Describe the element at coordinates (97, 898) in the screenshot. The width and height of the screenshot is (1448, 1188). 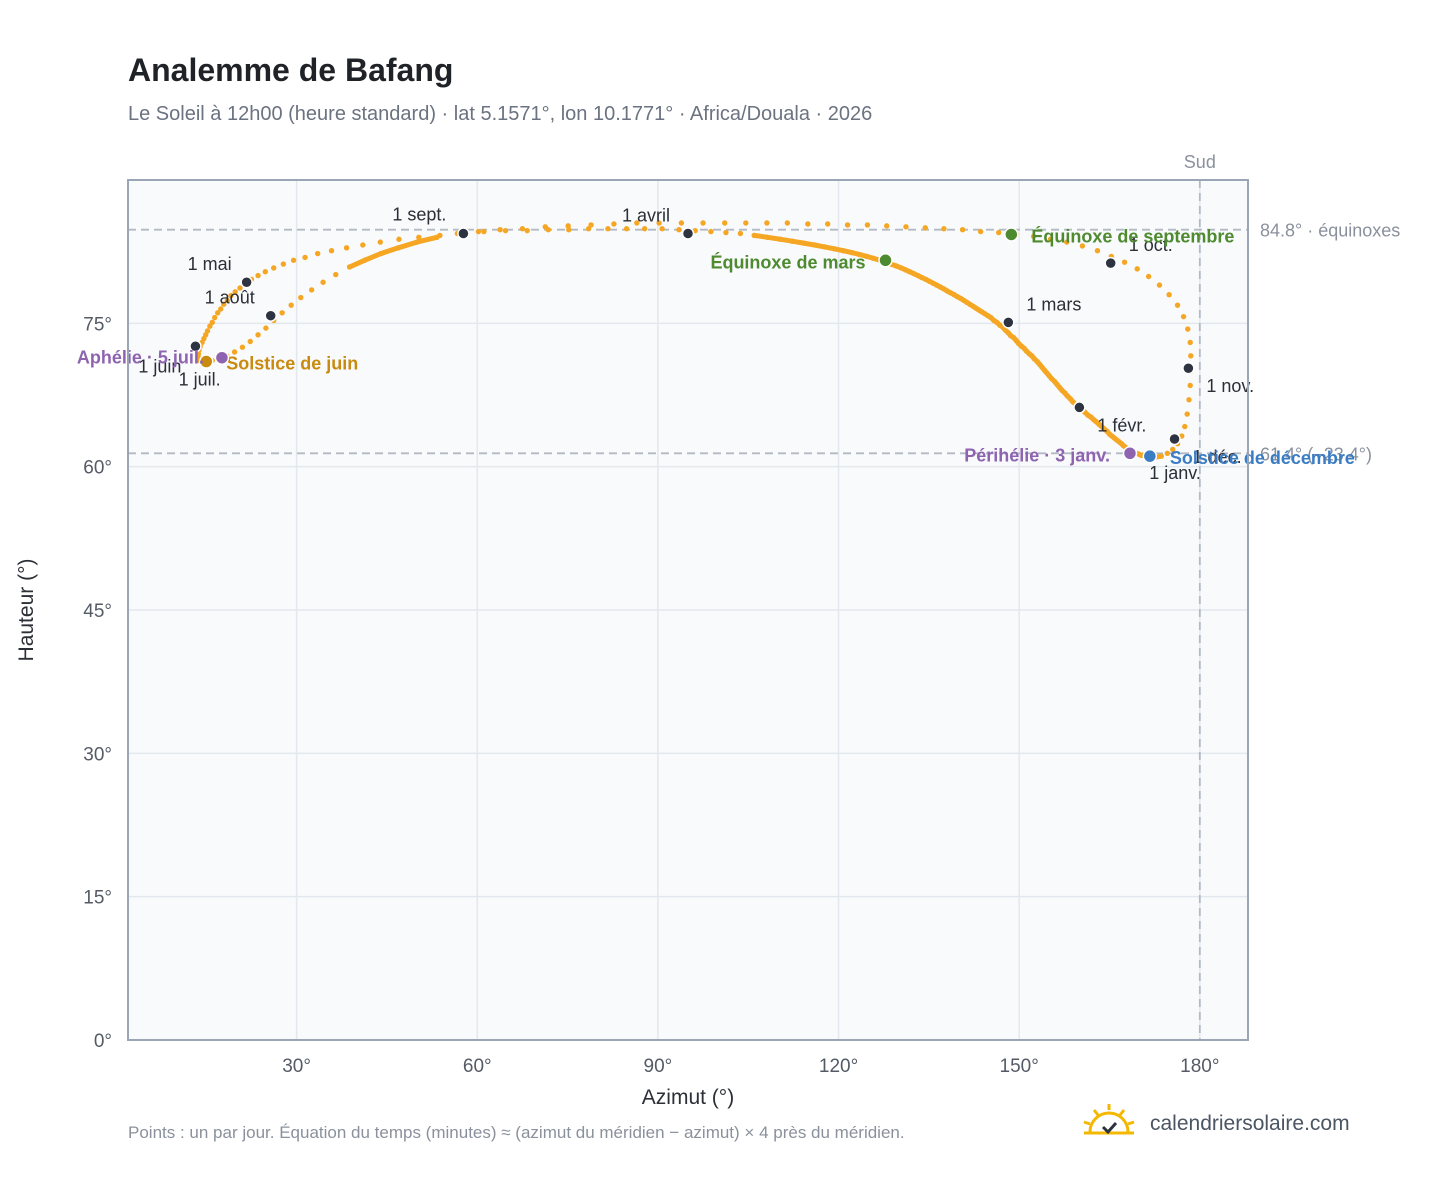
I see `y-tick-label: 15°` at that location.